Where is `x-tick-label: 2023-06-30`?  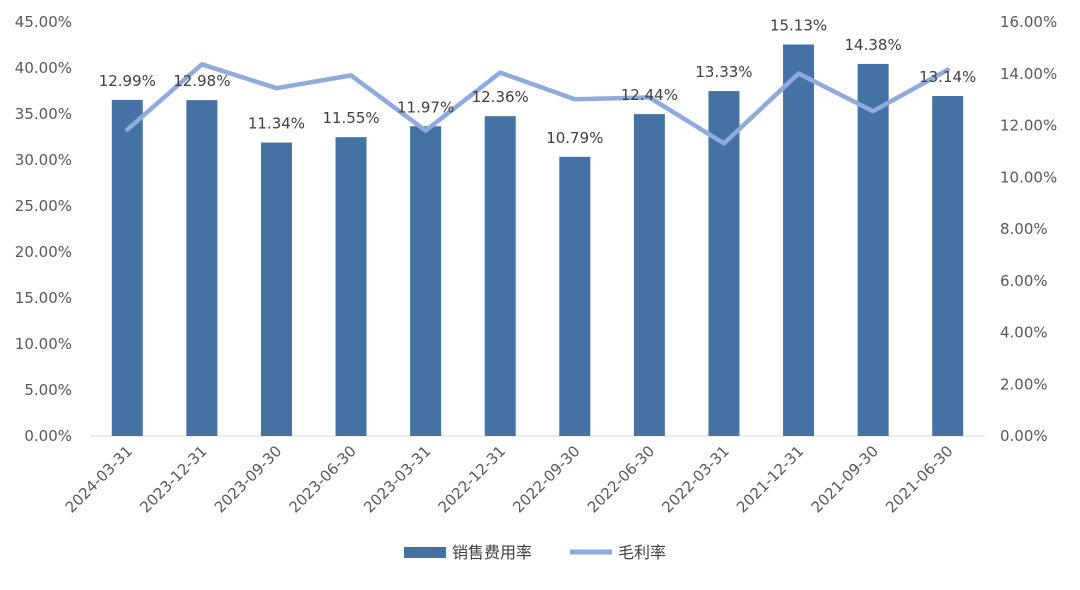 x-tick-label: 2023-06-30 is located at coordinates (322, 479).